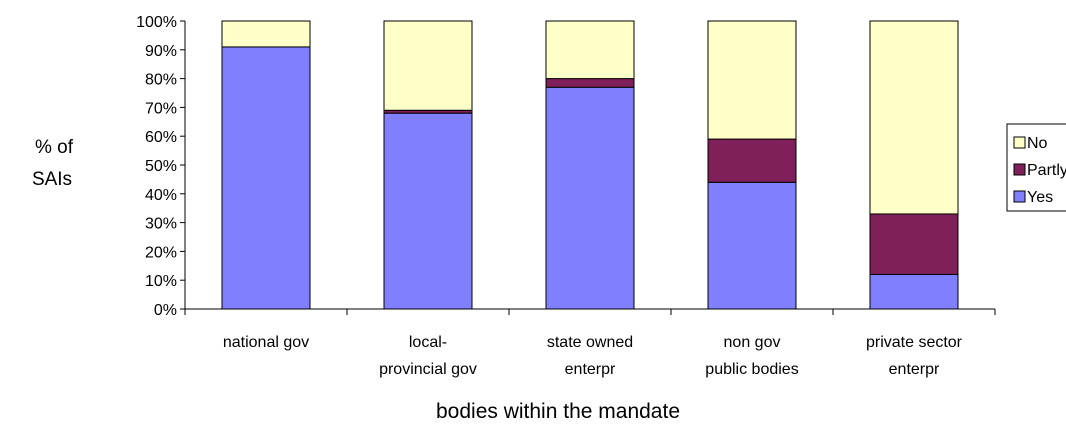 This screenshot has height=441, width=1066. What do you see at coordinates (161, 137) in the screenshot?
I see `y-tick-label: 60%` at bounding box center [161, 137].